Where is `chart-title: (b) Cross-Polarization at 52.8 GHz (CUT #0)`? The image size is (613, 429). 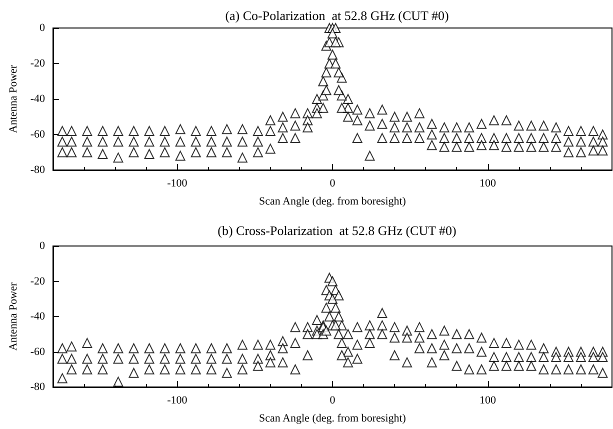
chart-title: (b) Cross-Polarization at 52.8 GHz (CUT #0) is located at coordinates (337, 230).